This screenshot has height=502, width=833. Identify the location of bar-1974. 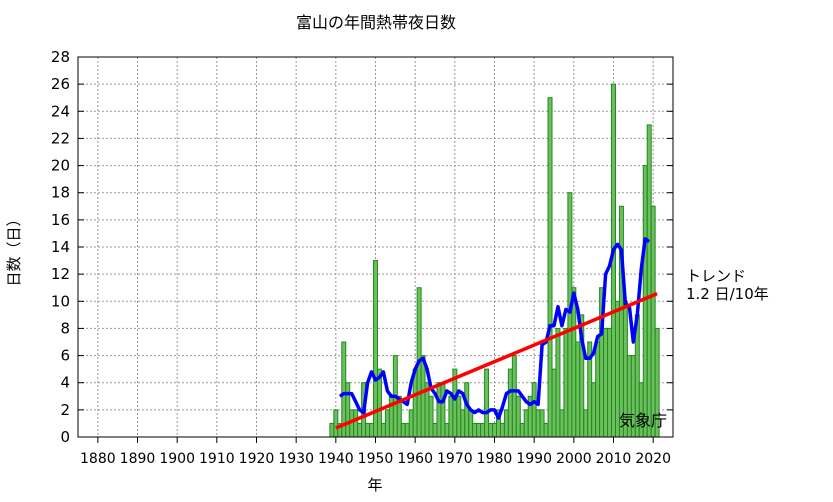
(471, 423).